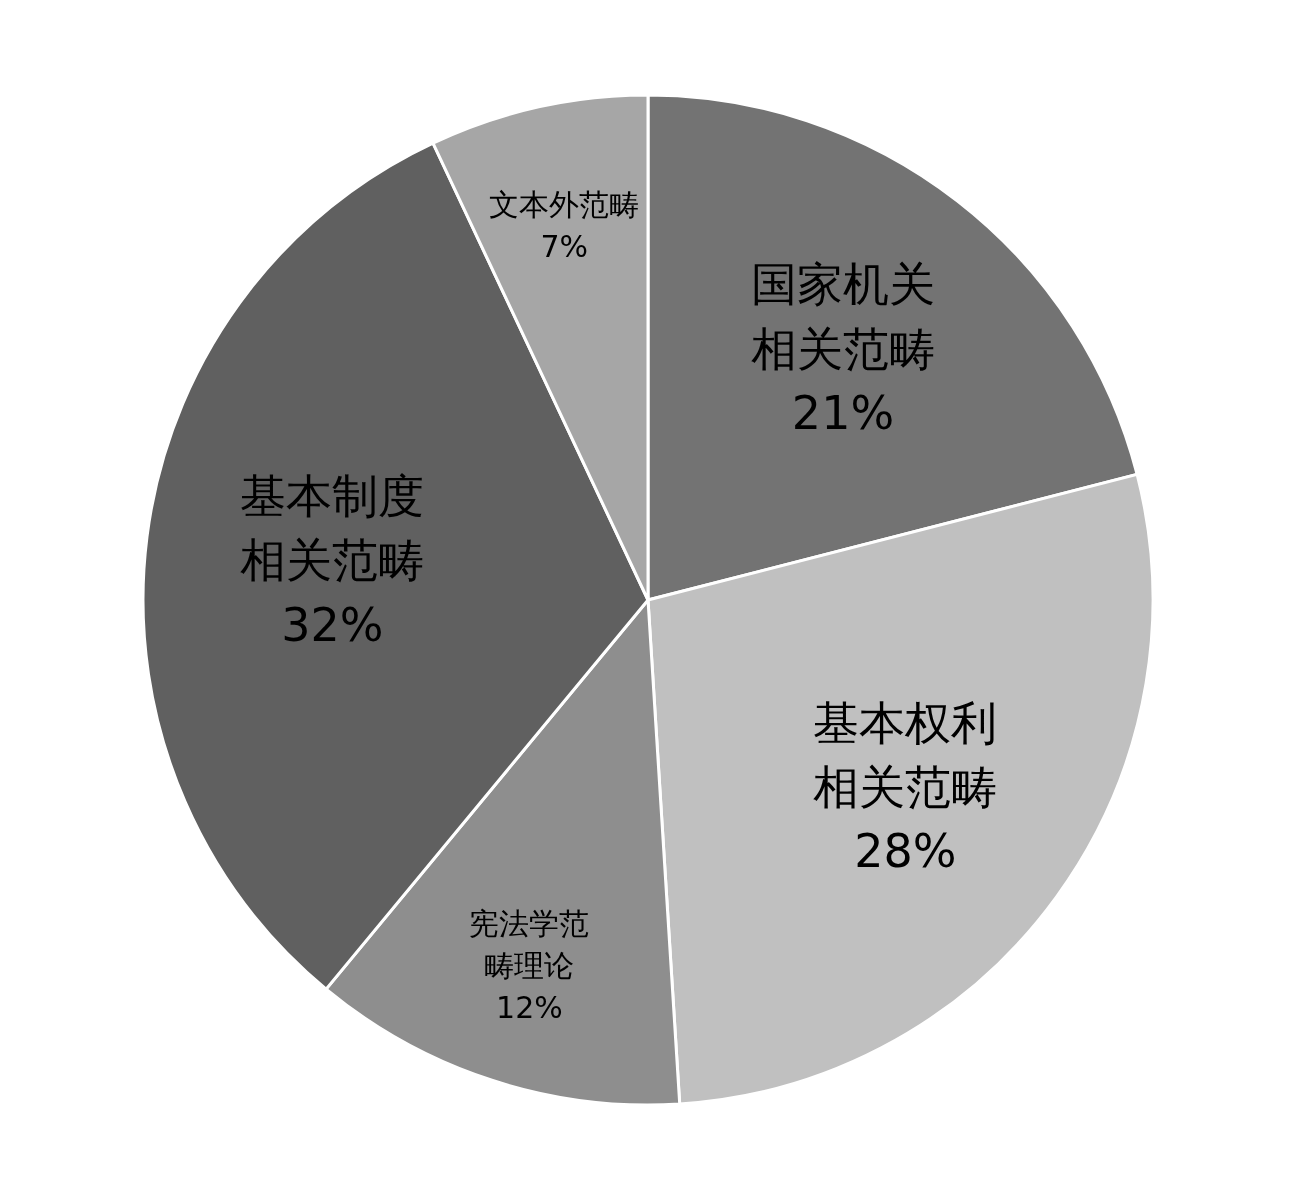 The width and height of the screenshot is (1292, 1200). Describe the element at coordinates (905, 754) in the screenshot. I see `slice-label: 基本权利相关范畴` at that location.